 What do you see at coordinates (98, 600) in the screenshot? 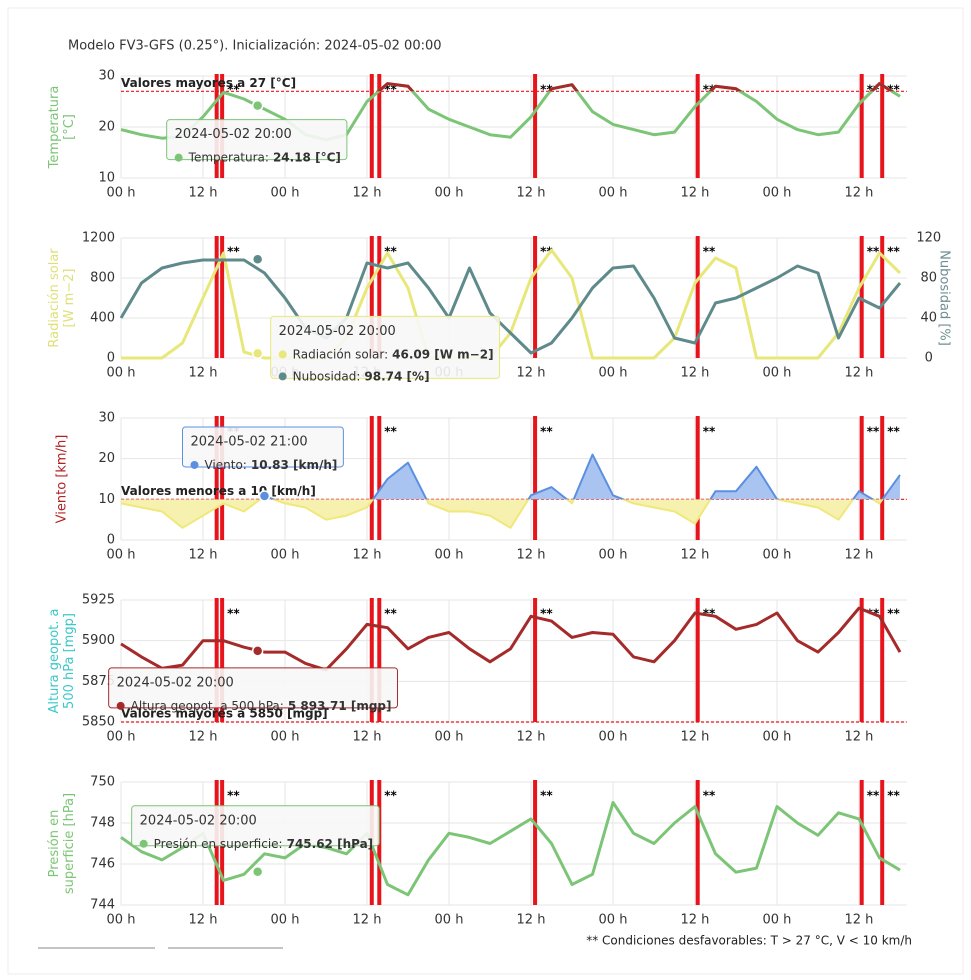
I see `y-tick-label: 5925` at bounding box center [98, 600].